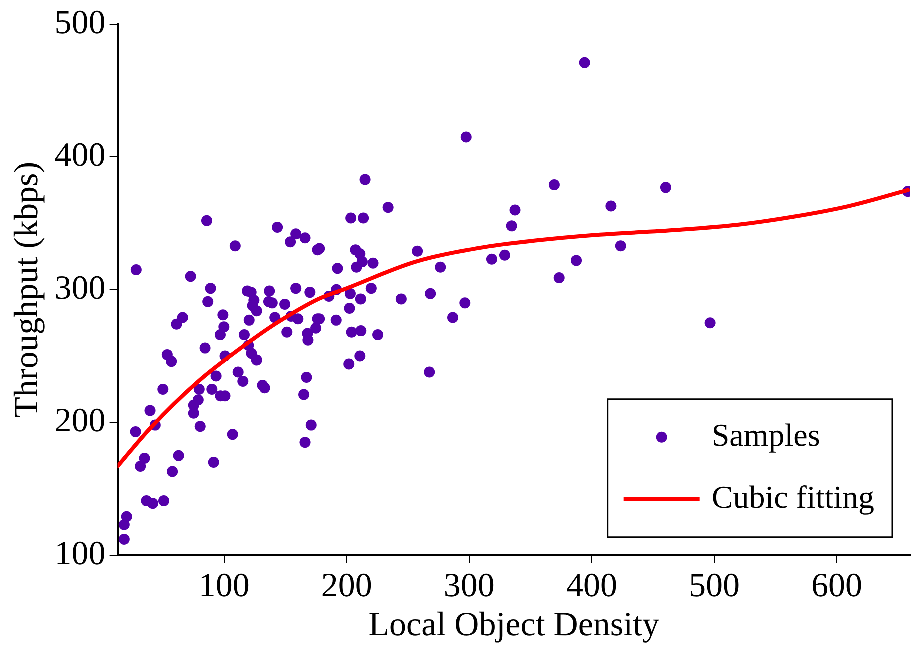  What do you see at coordinates (793, 496) in the screenshot?
I see `legend-label: Cubic fitting` at bounding box center [793, 496].